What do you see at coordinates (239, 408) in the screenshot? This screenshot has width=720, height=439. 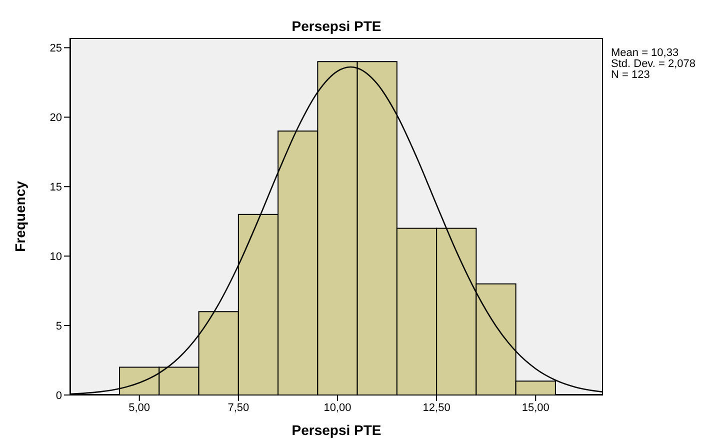 I see `x-tick-label: 7,50` at bounding box center [239, 408].